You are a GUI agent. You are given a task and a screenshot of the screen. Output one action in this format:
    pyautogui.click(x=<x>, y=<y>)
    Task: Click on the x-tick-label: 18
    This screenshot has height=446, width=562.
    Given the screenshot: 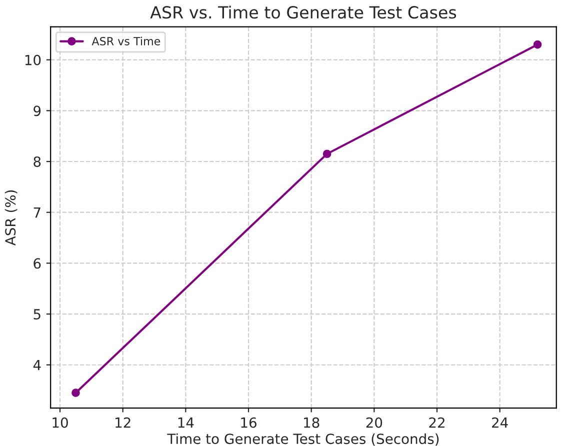 What is the action you would take?
    pyautogui.click(x=312, y=422)
    